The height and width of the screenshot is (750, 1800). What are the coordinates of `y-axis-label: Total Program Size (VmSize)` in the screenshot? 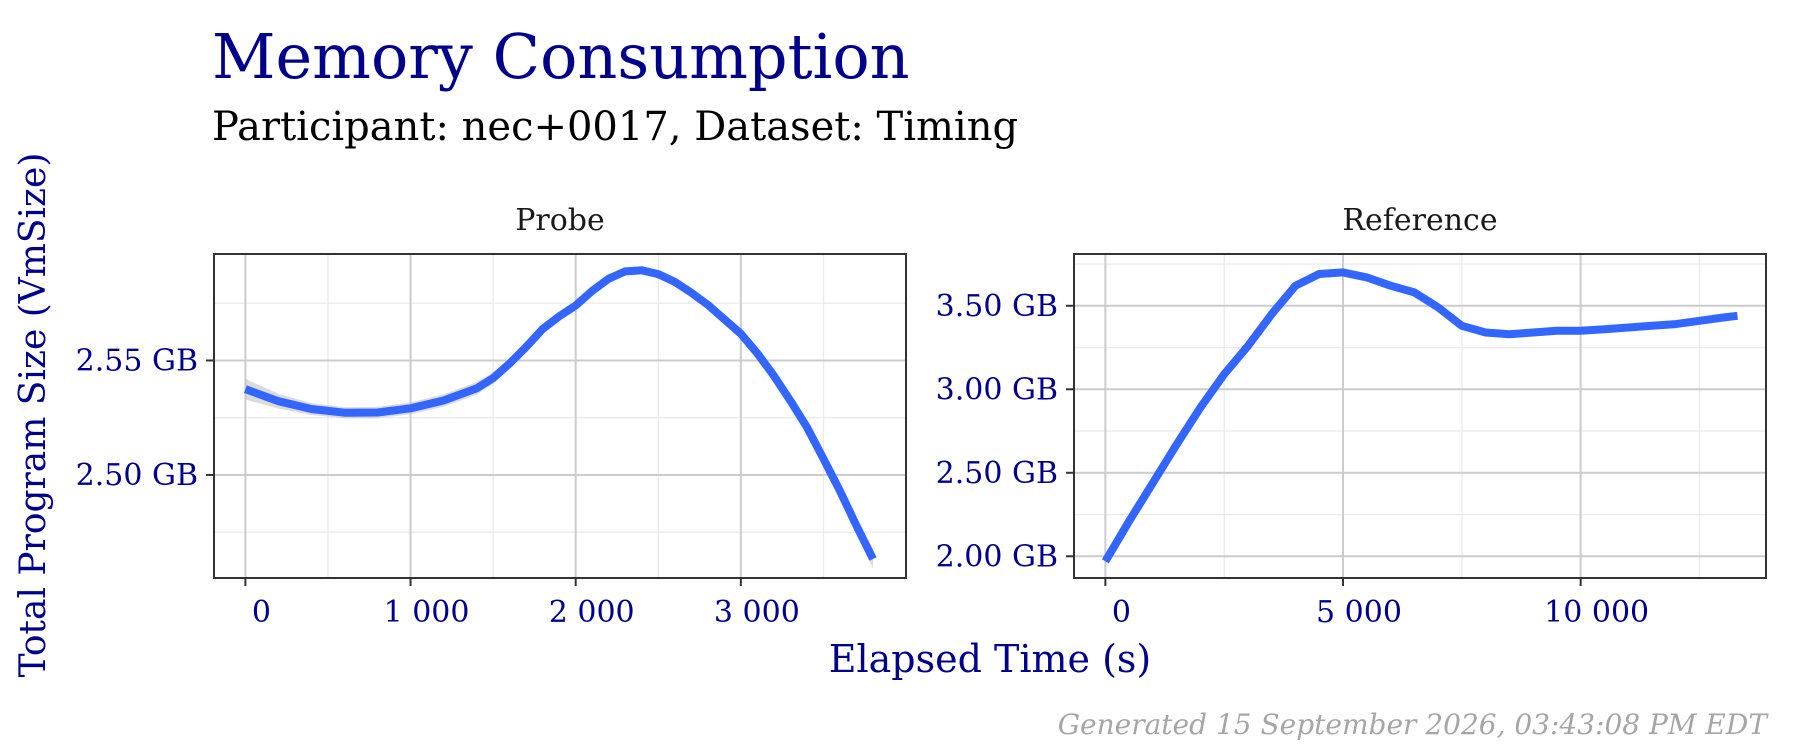 It's located at (33, 415).